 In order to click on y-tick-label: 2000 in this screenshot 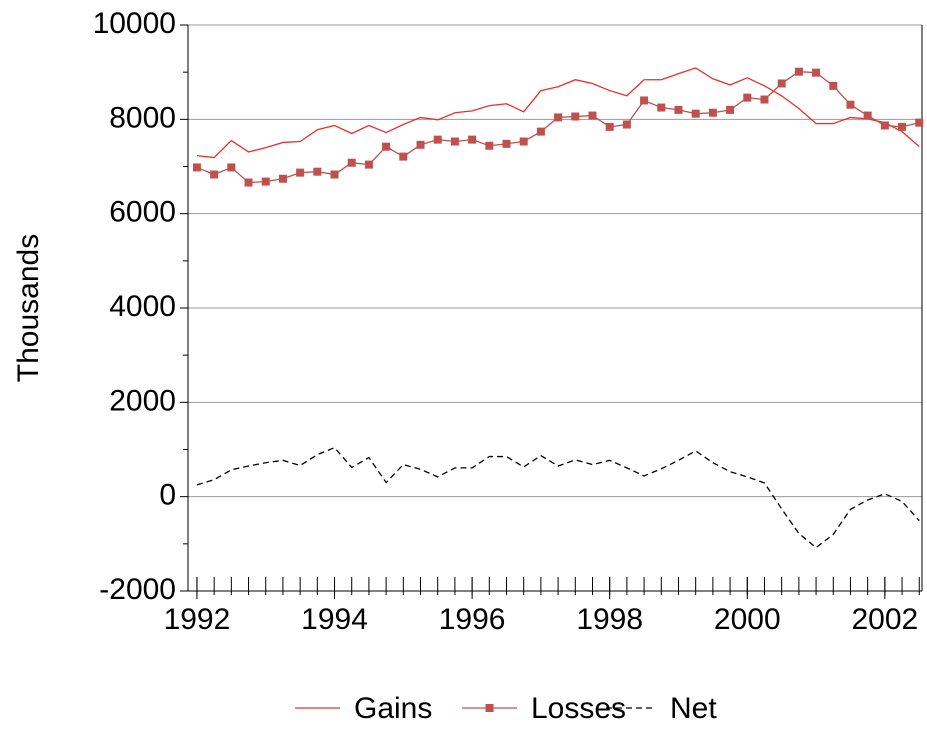, I will do `click(142, 400)`.